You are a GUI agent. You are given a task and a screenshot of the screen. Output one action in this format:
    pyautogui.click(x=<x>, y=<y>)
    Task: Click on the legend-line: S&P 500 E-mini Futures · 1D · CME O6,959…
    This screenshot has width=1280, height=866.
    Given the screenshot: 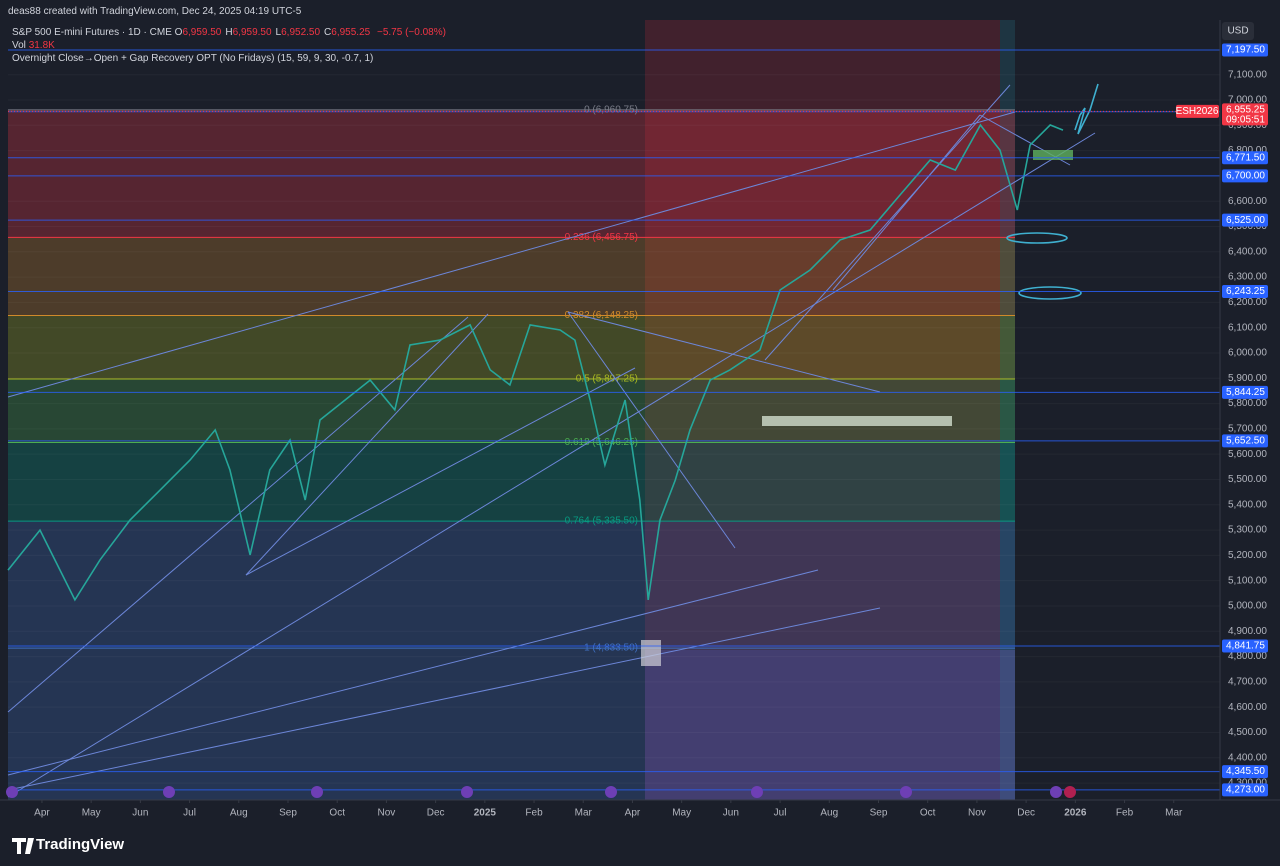 What is the action you would take?
    pyautogui.click(x=229, y=32)
    